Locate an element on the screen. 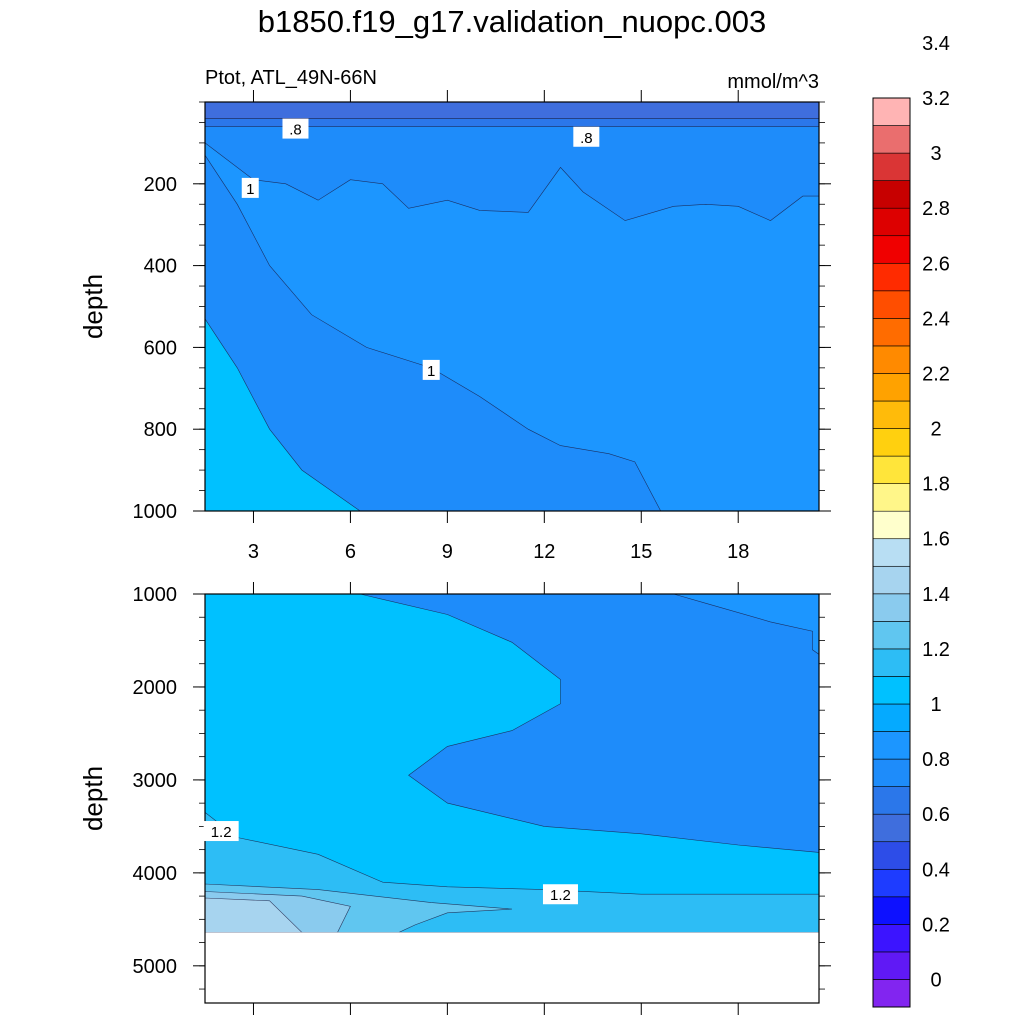  x-tick-label: 15 is located at coordinates (641, 552).